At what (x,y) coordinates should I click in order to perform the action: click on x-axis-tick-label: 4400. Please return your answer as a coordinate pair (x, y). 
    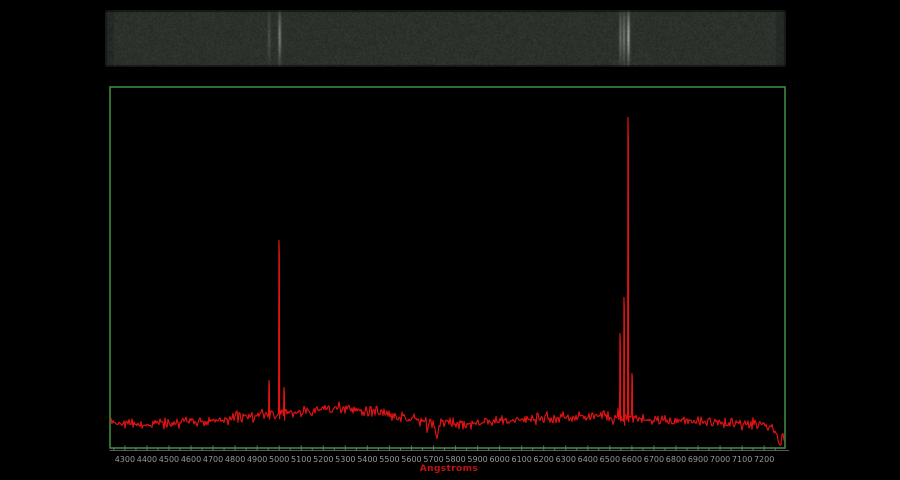
    Looking at the image, I should click on (147, 459).